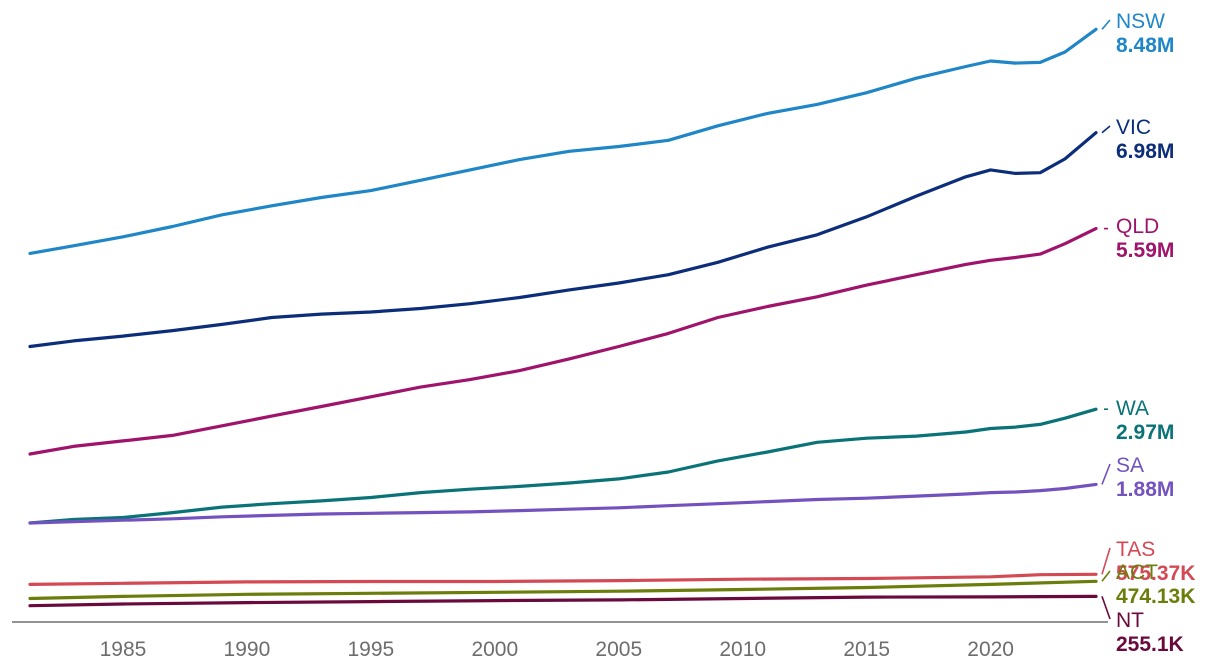  Describe the element at coordinates (1145, 432) in the screenshot. I see `end-label-value-wa: 2.97M` at that location.